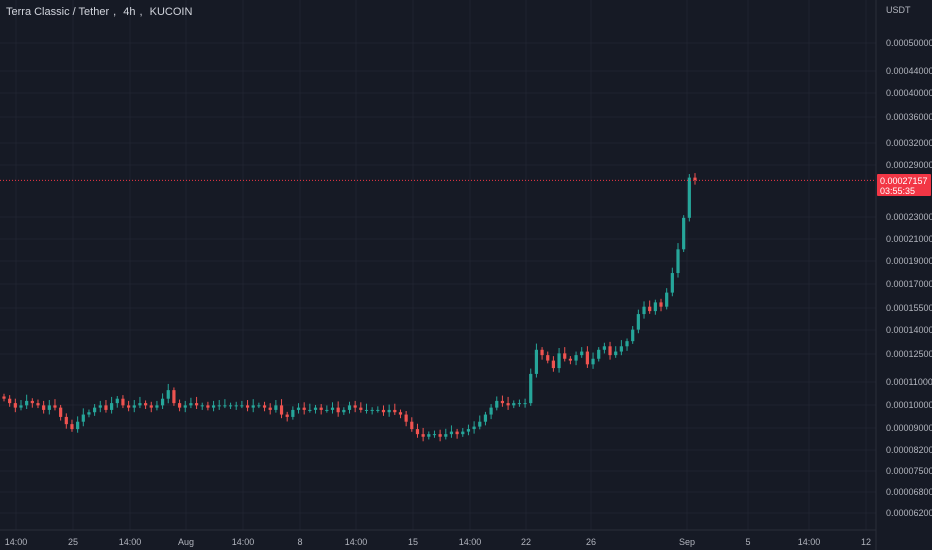  I want to click on price-tick-label: 0.00036000, so click(909, 117).